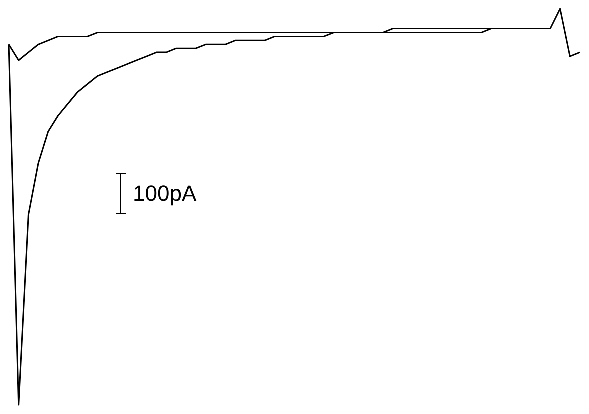  What do you see at coordinates (165, 193) in the screenshot?
I see `annotation: 100pA` at bounding box center [165, 193].